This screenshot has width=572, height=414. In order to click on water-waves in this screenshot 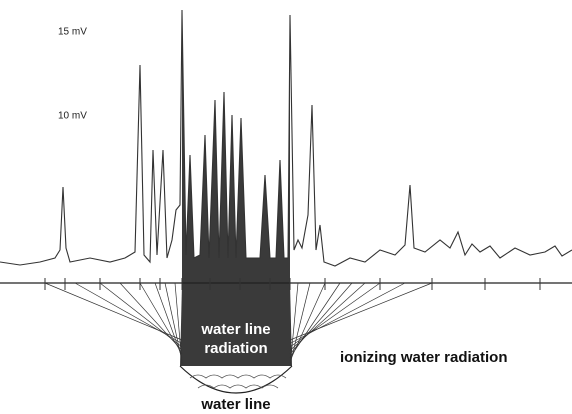, I will do `click(238, 381)`.